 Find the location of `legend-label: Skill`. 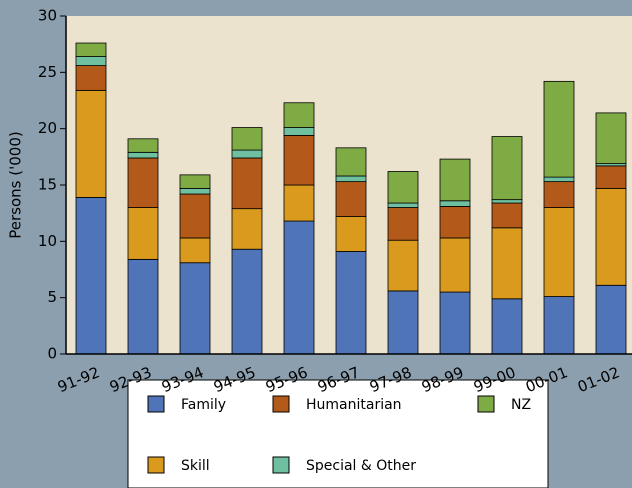

legend-label: Skill is located at coordinates (195, 466).